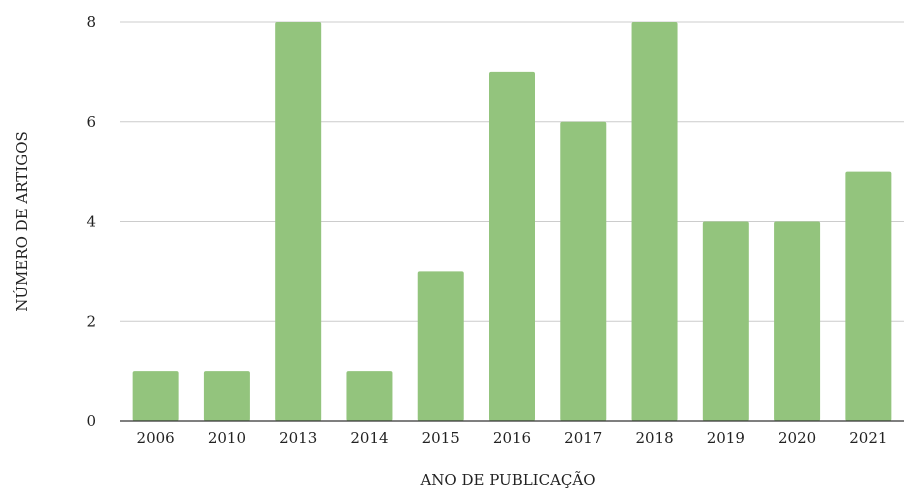 The height and width of the screenshot is (488, 906). I want to click on y-tick-label: 4, so click(91, 222).